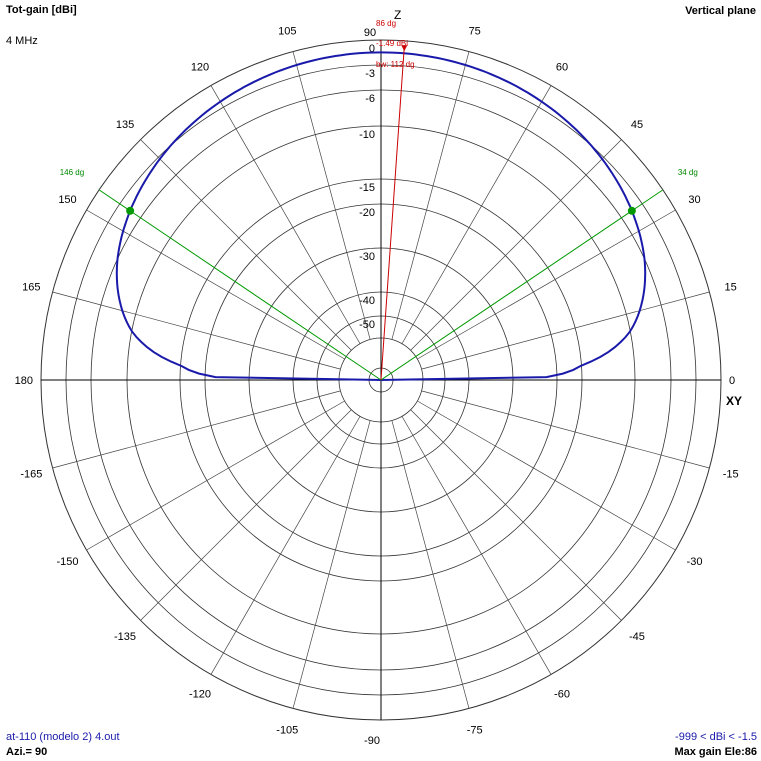 The image size is (761, 761). I want to click on ring-label: -50, so click(367, 325).